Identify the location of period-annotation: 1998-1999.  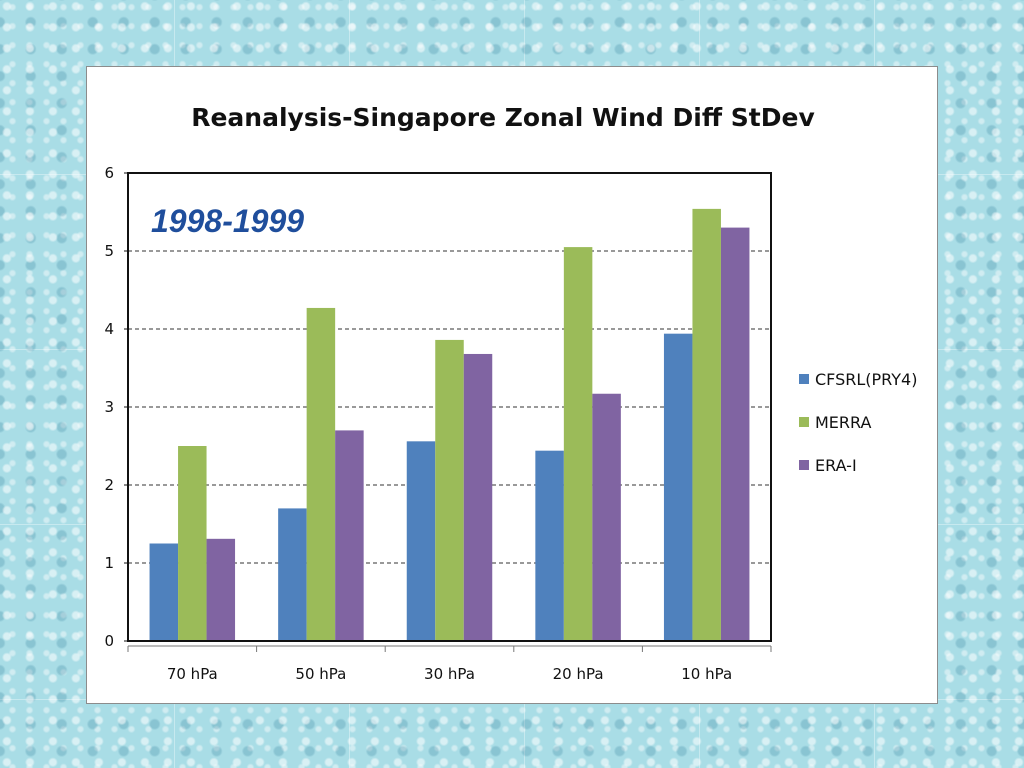
(227, 221).